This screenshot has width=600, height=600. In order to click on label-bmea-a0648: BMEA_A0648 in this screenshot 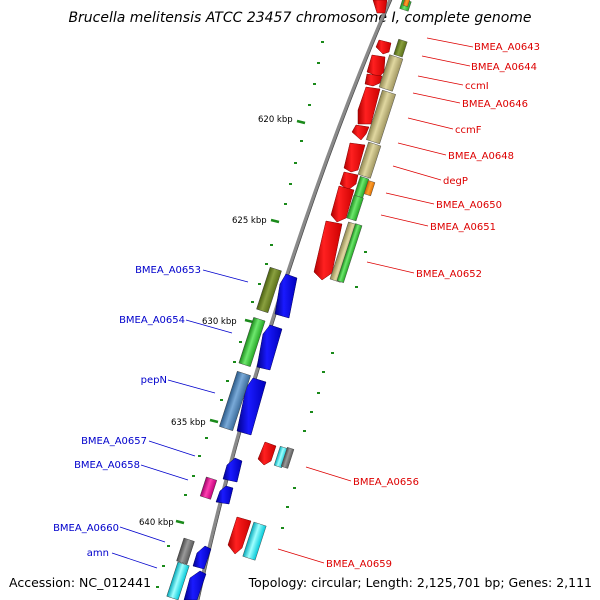, I will do `click(481, 156)`.